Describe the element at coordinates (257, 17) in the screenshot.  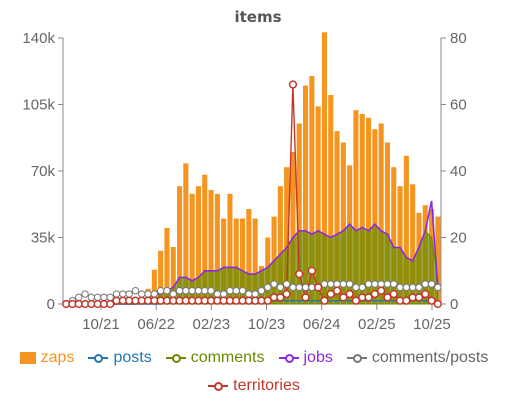
I see `chart-title: items` at that location.